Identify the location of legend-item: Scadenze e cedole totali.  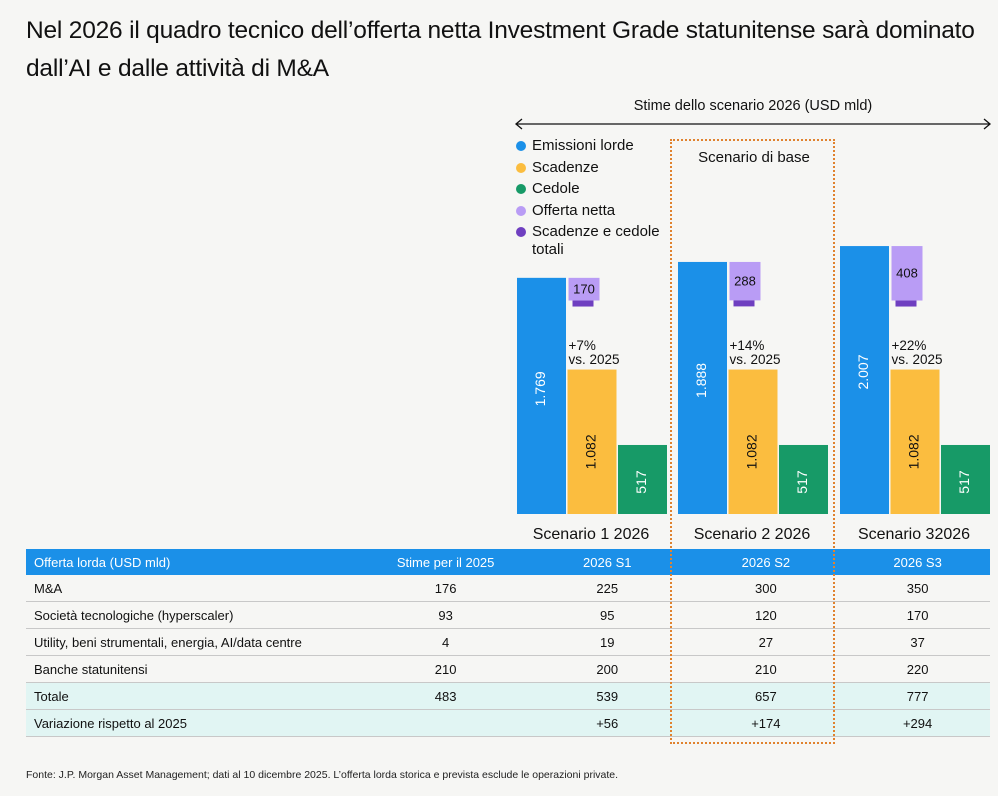
(594, 240).